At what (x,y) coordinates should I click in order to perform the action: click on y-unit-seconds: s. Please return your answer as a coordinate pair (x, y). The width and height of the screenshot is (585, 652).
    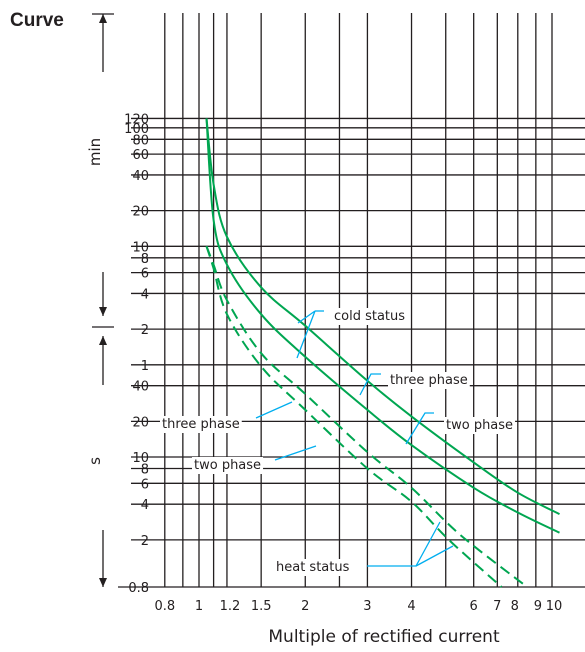
    Looking at the image, I should click on (95, 461).